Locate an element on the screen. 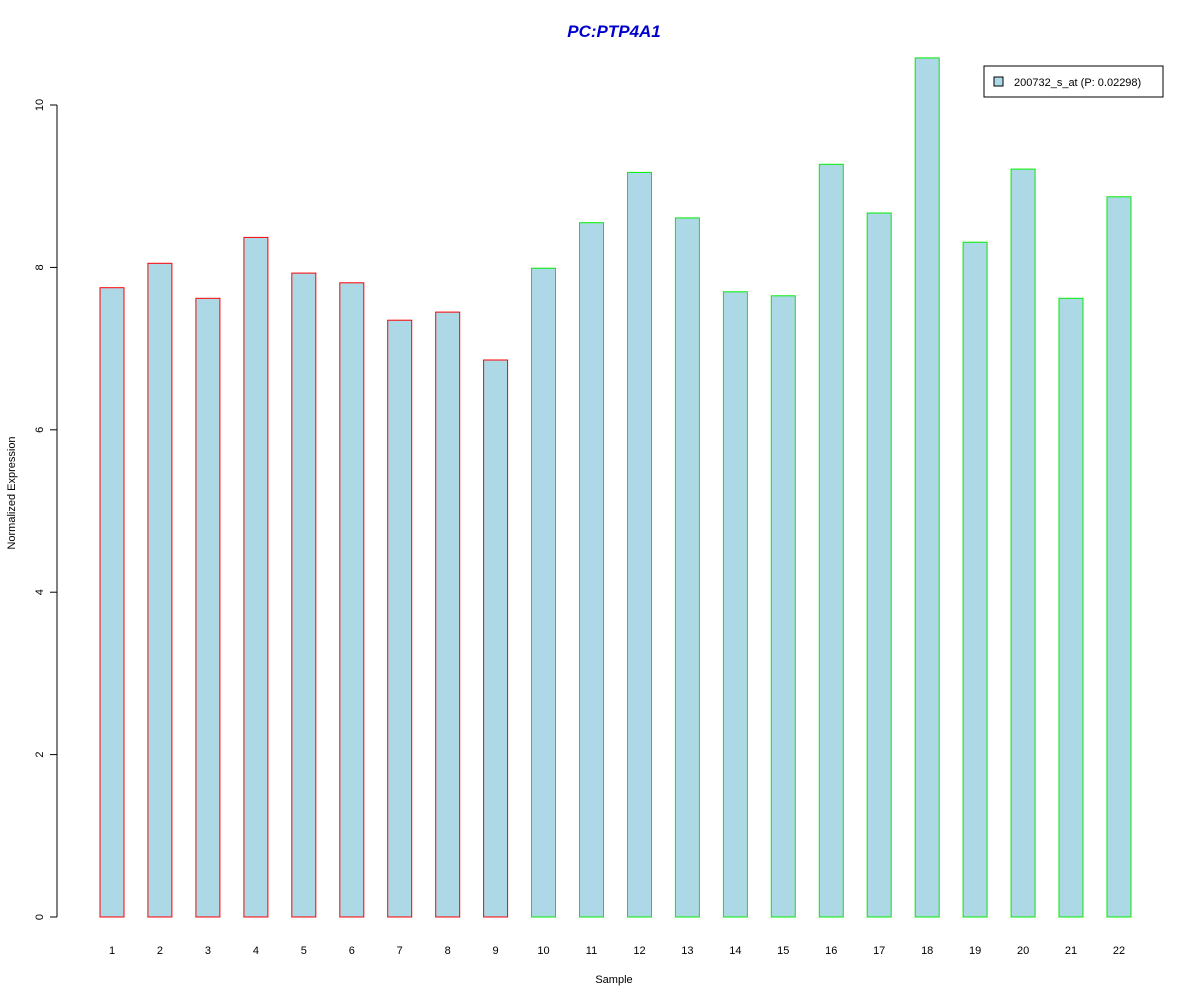 The width and height of the screenshot is (1200, 1000). y-axis: 0 2 4 6 8 10 is located at coordinates (46, 509).